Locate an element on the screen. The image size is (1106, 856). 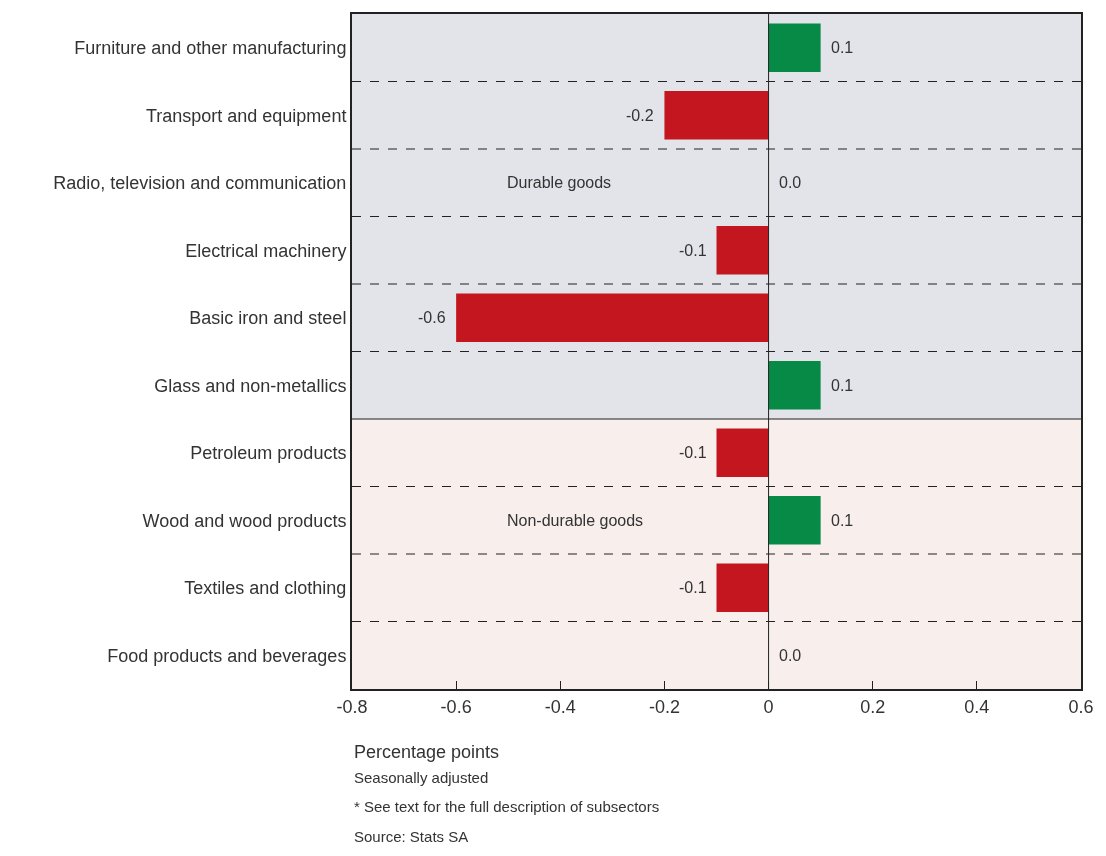
source-note: Source: Stats SA is located at coordinates (411, 836).